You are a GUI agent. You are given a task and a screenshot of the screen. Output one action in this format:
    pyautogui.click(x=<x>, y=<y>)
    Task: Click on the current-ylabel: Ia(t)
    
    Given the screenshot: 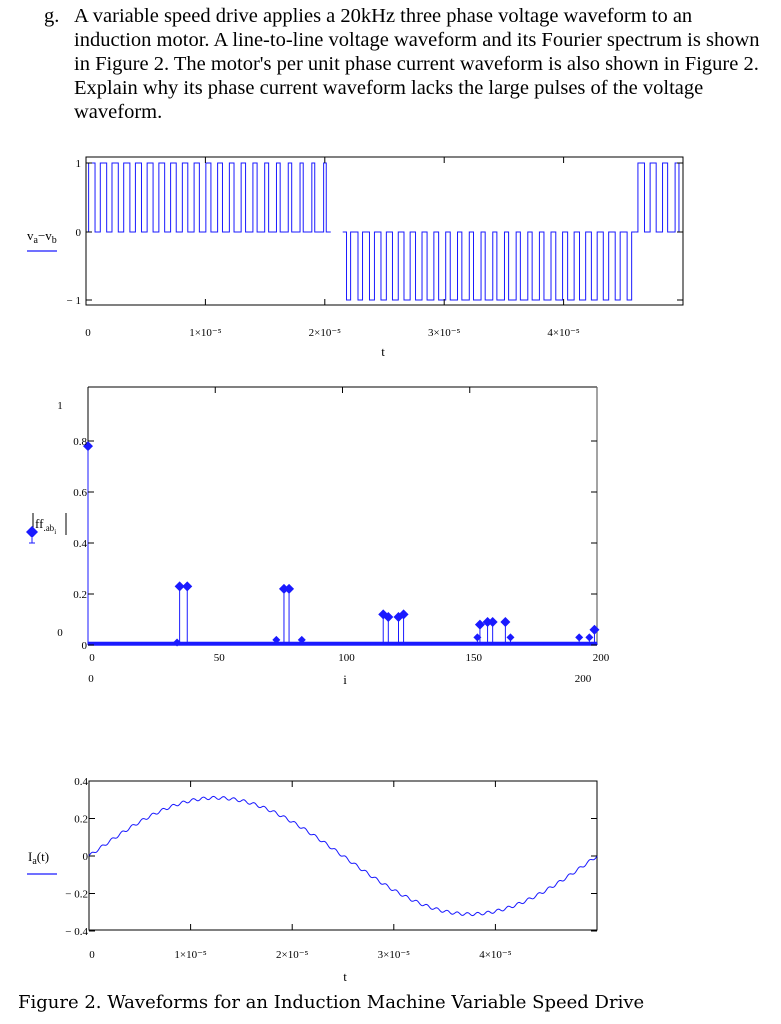 What is the action you would take?
    pyautogui.click(x=38, y=858)
    